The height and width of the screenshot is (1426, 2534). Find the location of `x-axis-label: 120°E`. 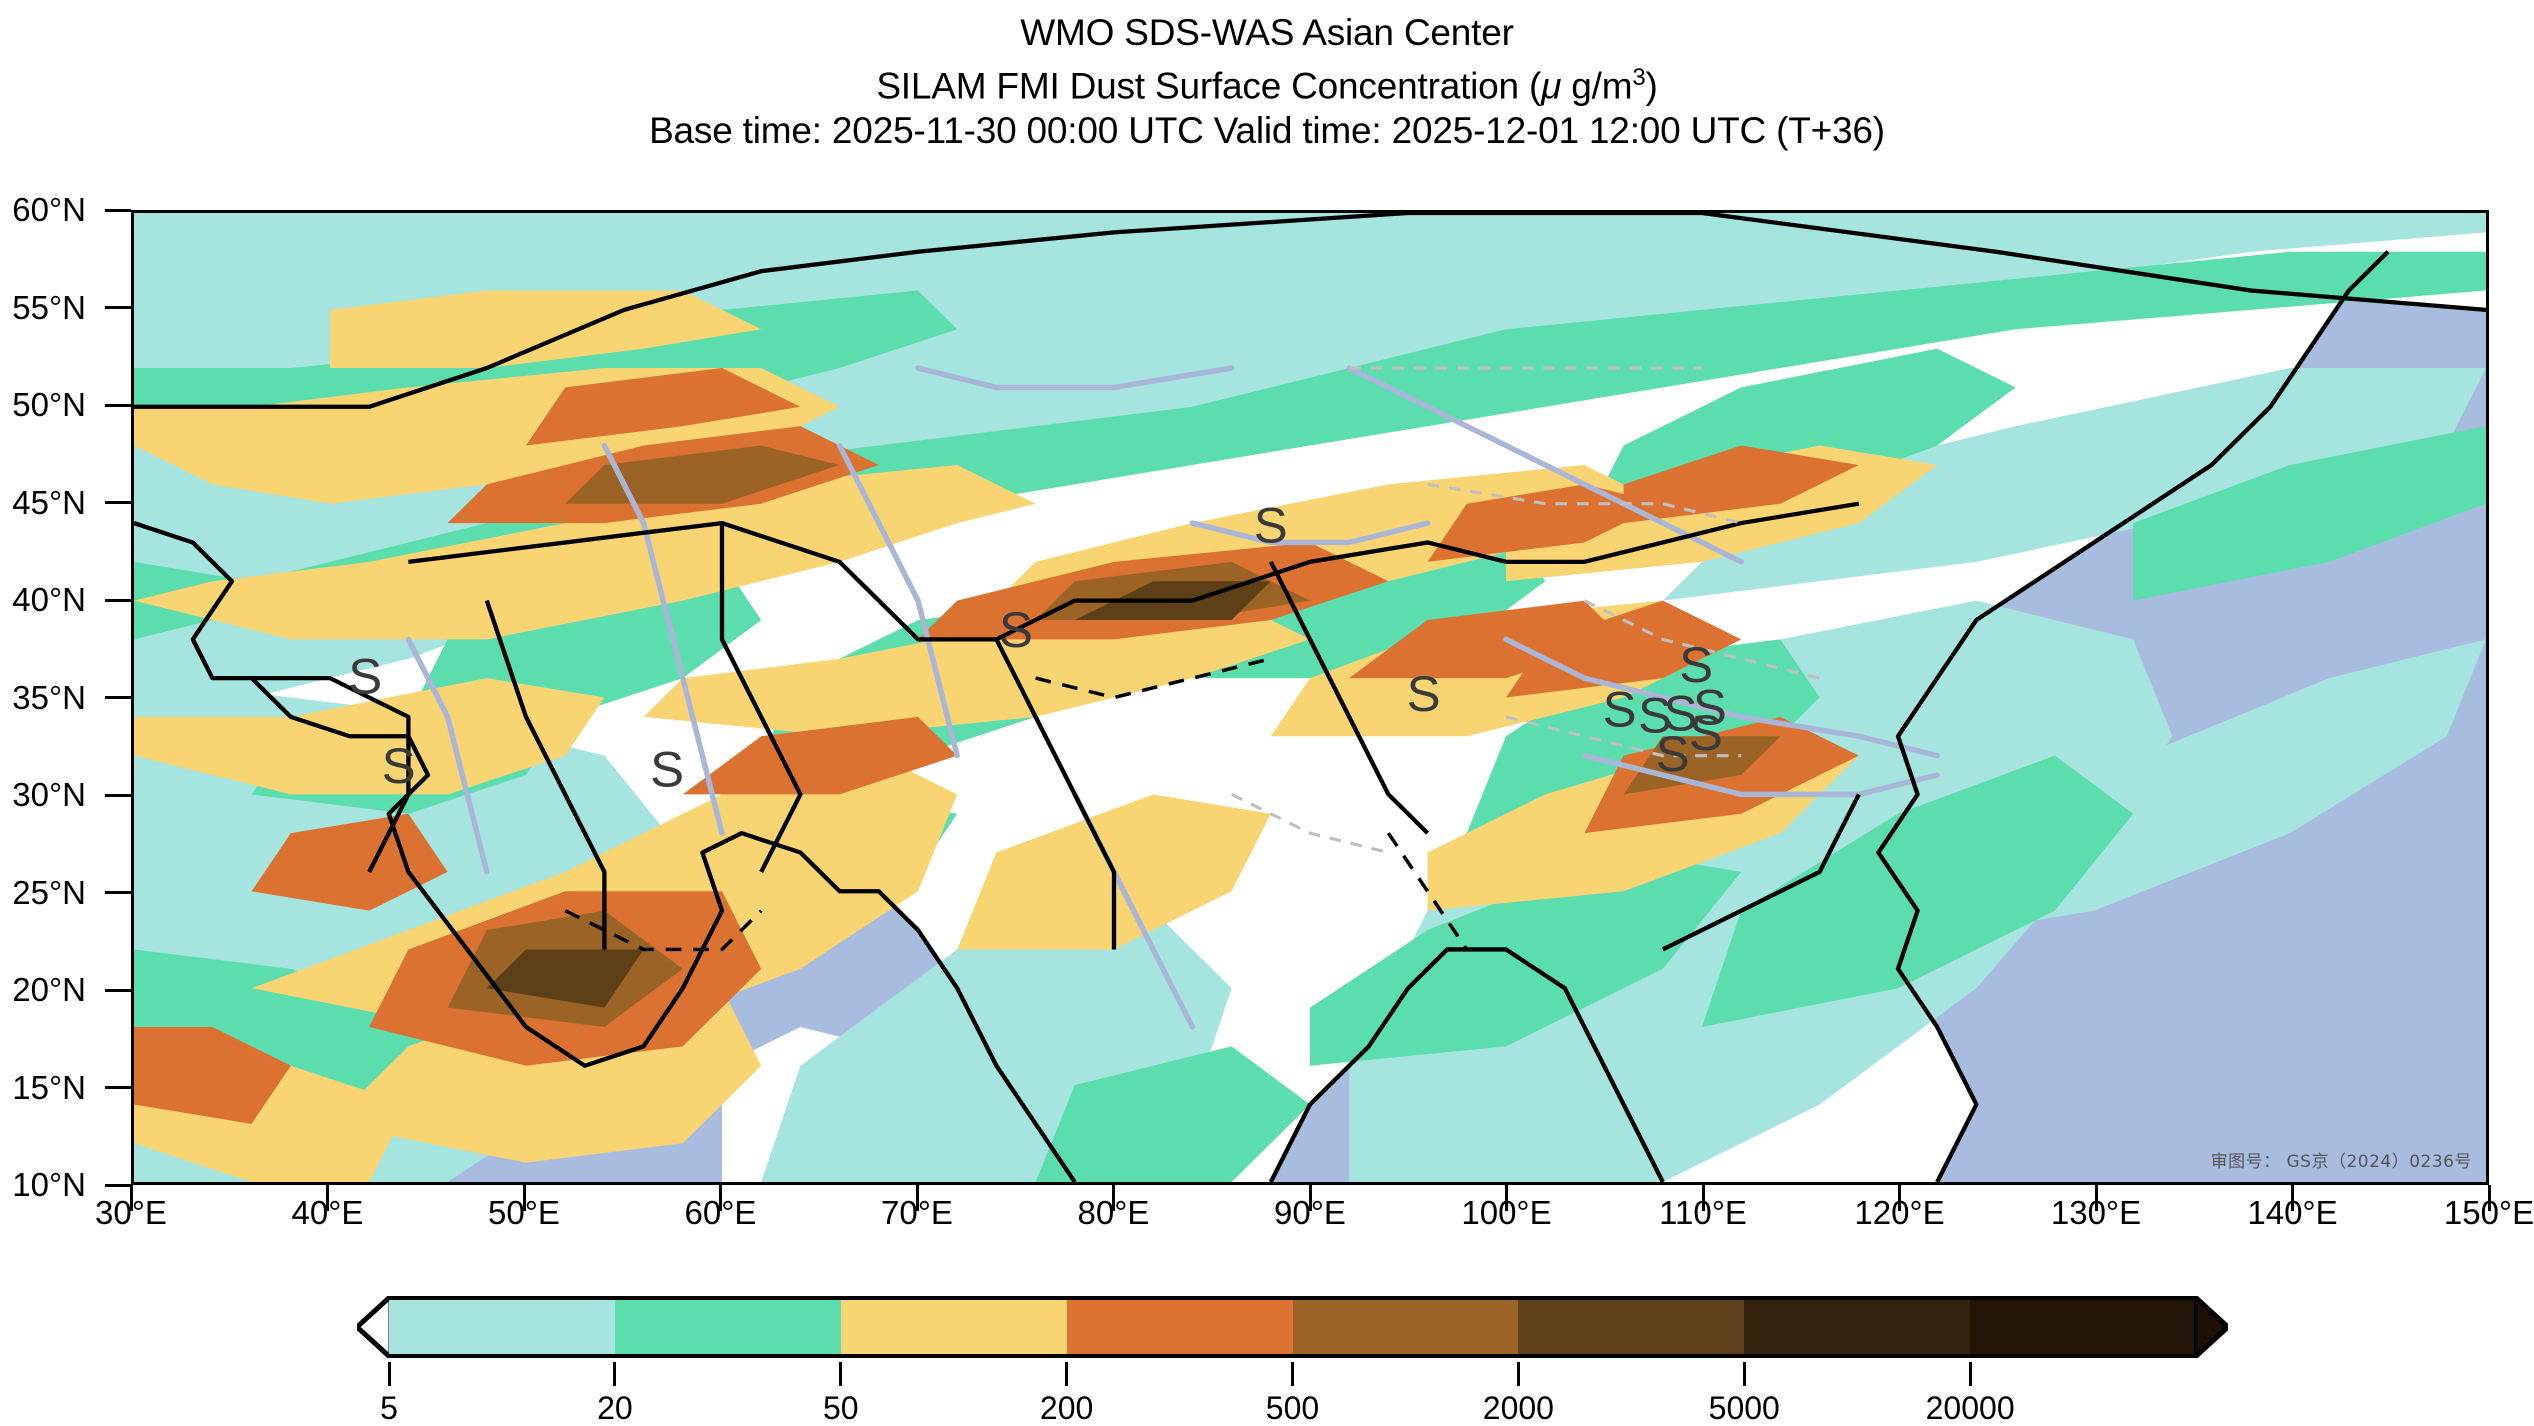

x-axis-label: 120°E is located at coordinates (1899, 1212).